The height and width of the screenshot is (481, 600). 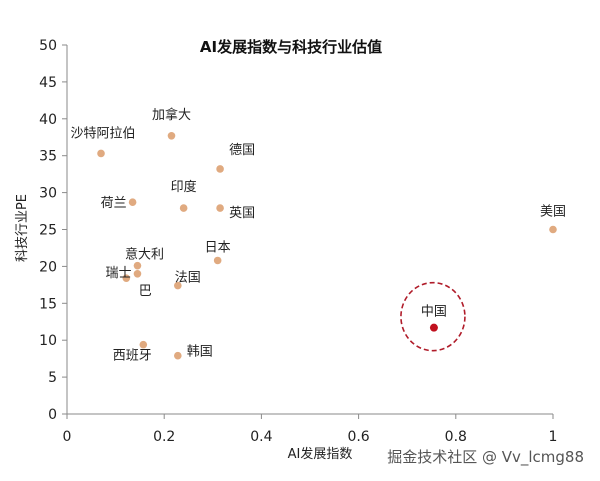 What do you see at coordinates (48, 267) in the screenshot?
I see `y-tick-label: 20` at bounding box center [48, 267].